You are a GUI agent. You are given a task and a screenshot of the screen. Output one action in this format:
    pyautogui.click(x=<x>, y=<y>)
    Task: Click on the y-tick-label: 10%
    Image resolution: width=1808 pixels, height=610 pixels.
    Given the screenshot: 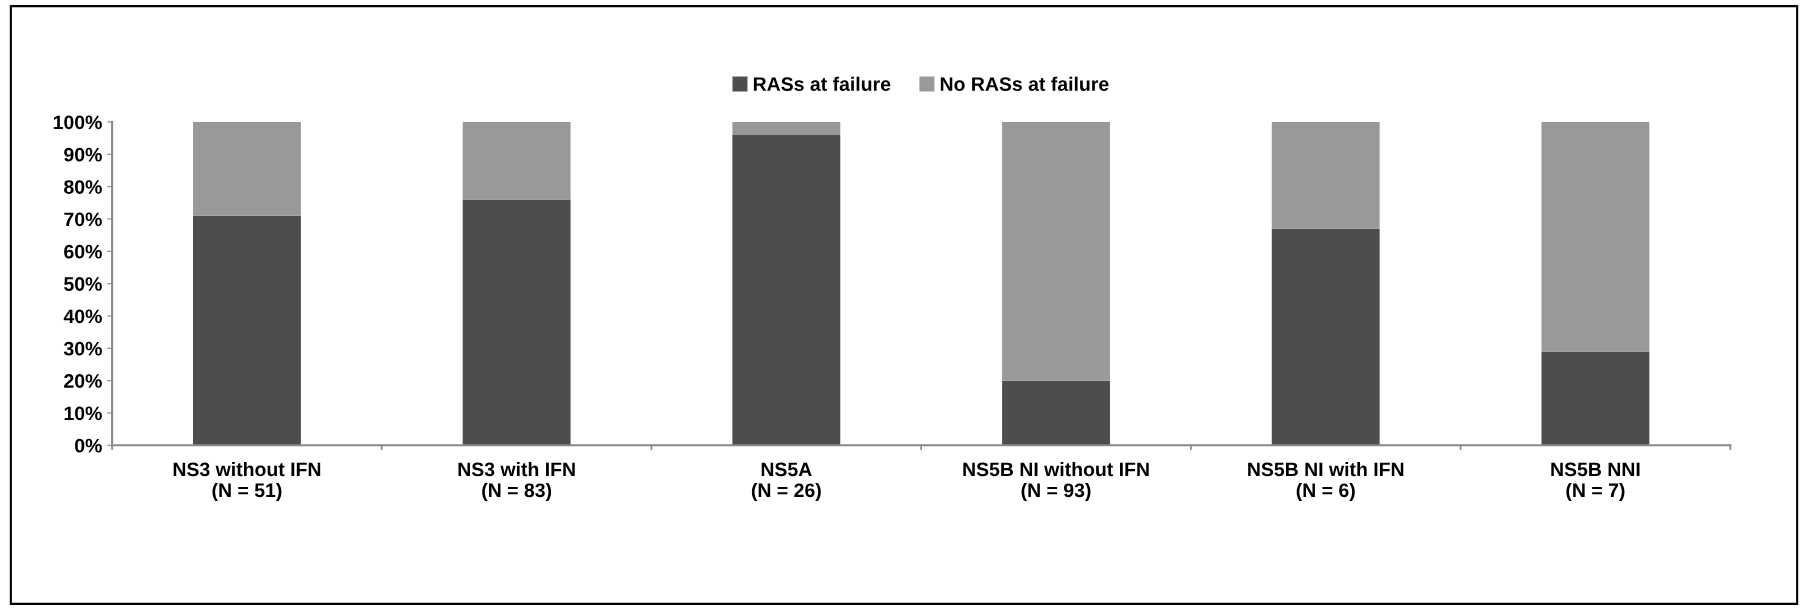 What is the action you would take?
    pyautogui.click(x=83, y=413)
    